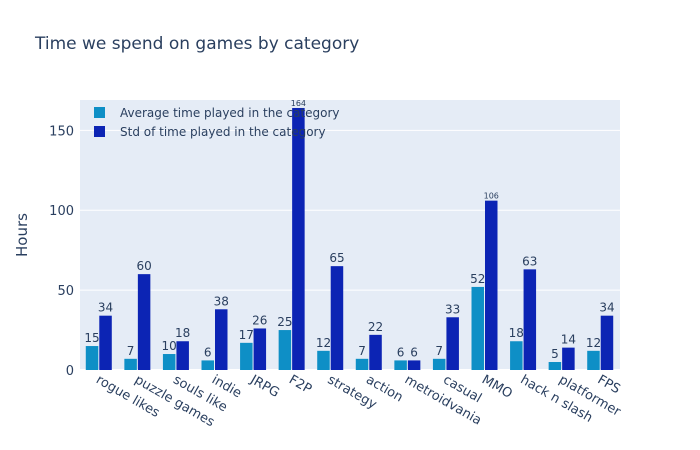 The height and width of the screenshot is (450, 700). What do you see at coordinates (298, 103) in the screenshot?
I see `data-label: 164` at bounding box center [298, 103].